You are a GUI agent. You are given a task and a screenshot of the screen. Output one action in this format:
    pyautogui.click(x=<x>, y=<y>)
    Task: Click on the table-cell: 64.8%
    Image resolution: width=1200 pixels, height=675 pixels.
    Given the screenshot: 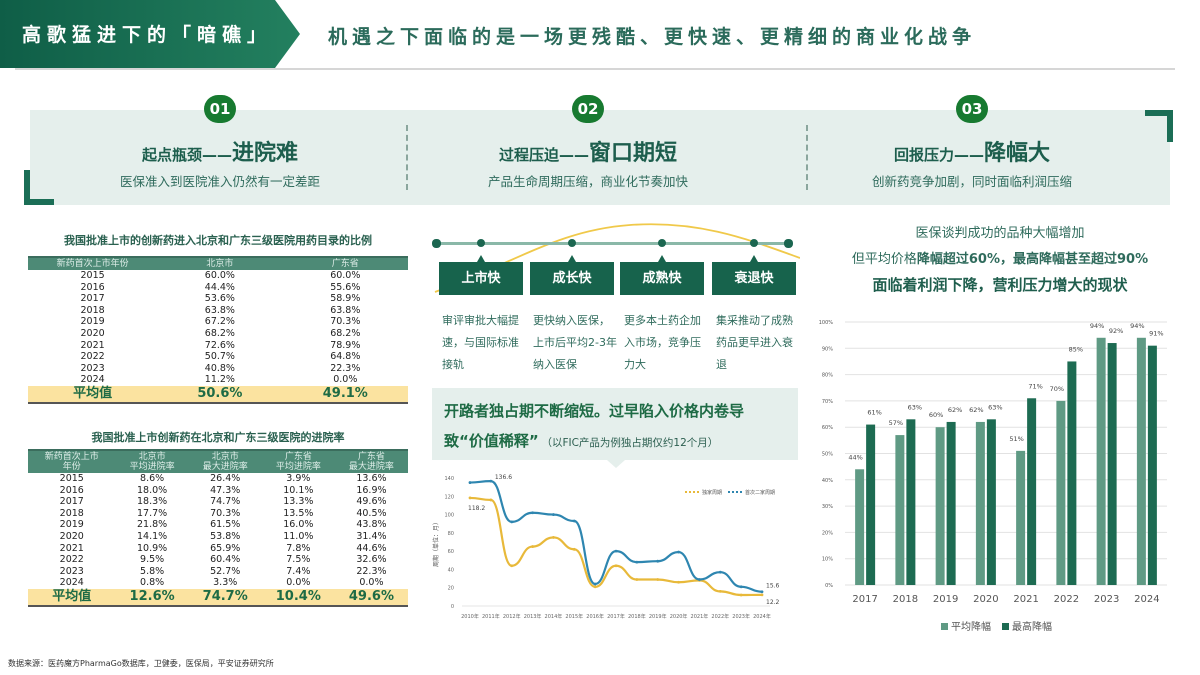 What is the action you would take?
    pyautogui.click(x=345, y=357)
    